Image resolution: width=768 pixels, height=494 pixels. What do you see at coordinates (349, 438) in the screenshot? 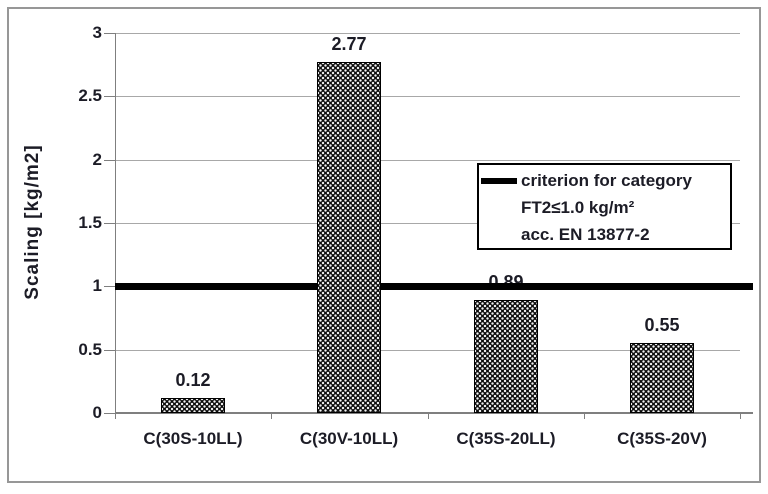
I see `x-category-label-C(30V-10LL): C(30V-10LL)` at bounding box center [349, 438].